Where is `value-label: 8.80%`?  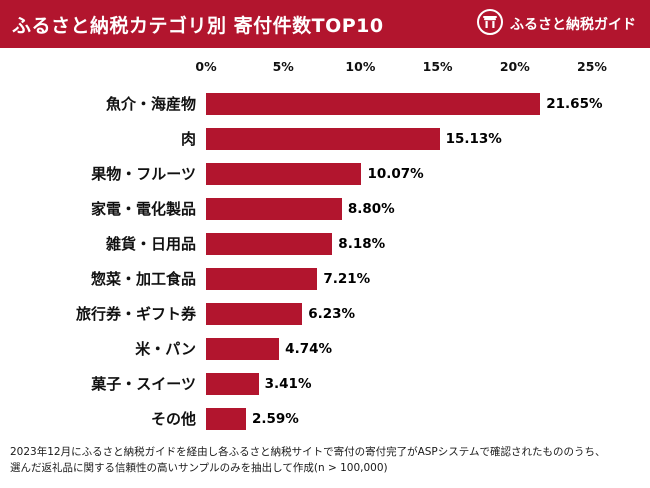 value-label: 8.80% is located at coordinates (371, 208).